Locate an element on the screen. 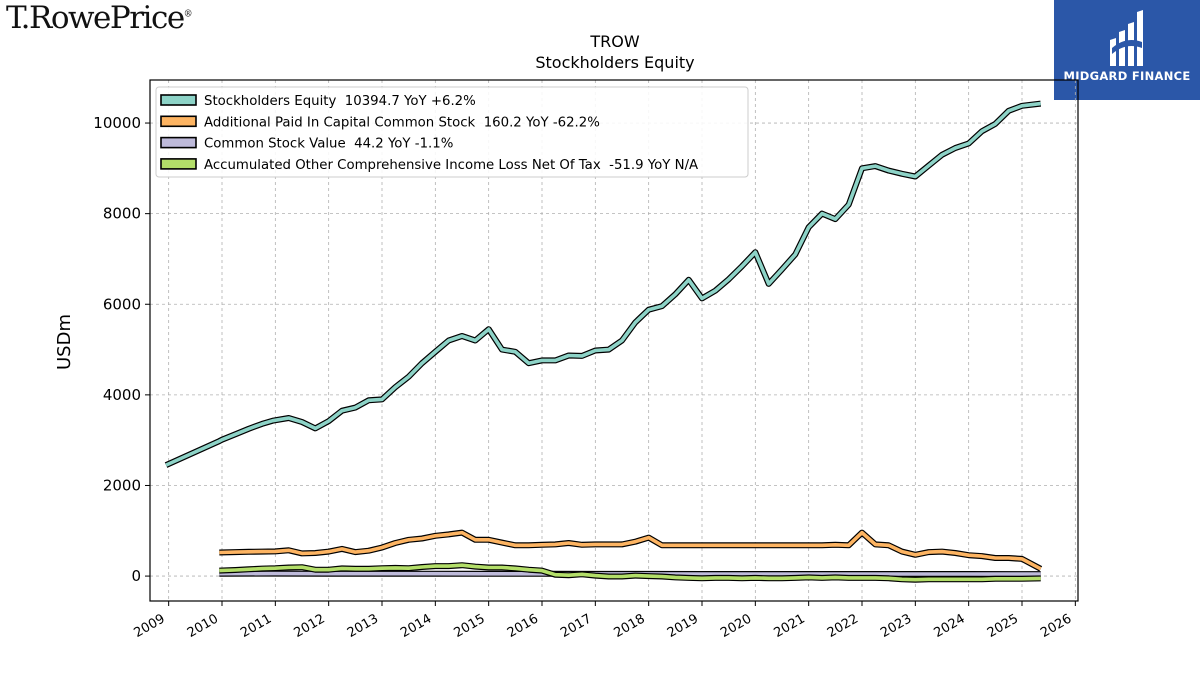 The height and width of the screenshot is (675, 1200). x-tick-label: 2020 is located at coordinates (736, 626).